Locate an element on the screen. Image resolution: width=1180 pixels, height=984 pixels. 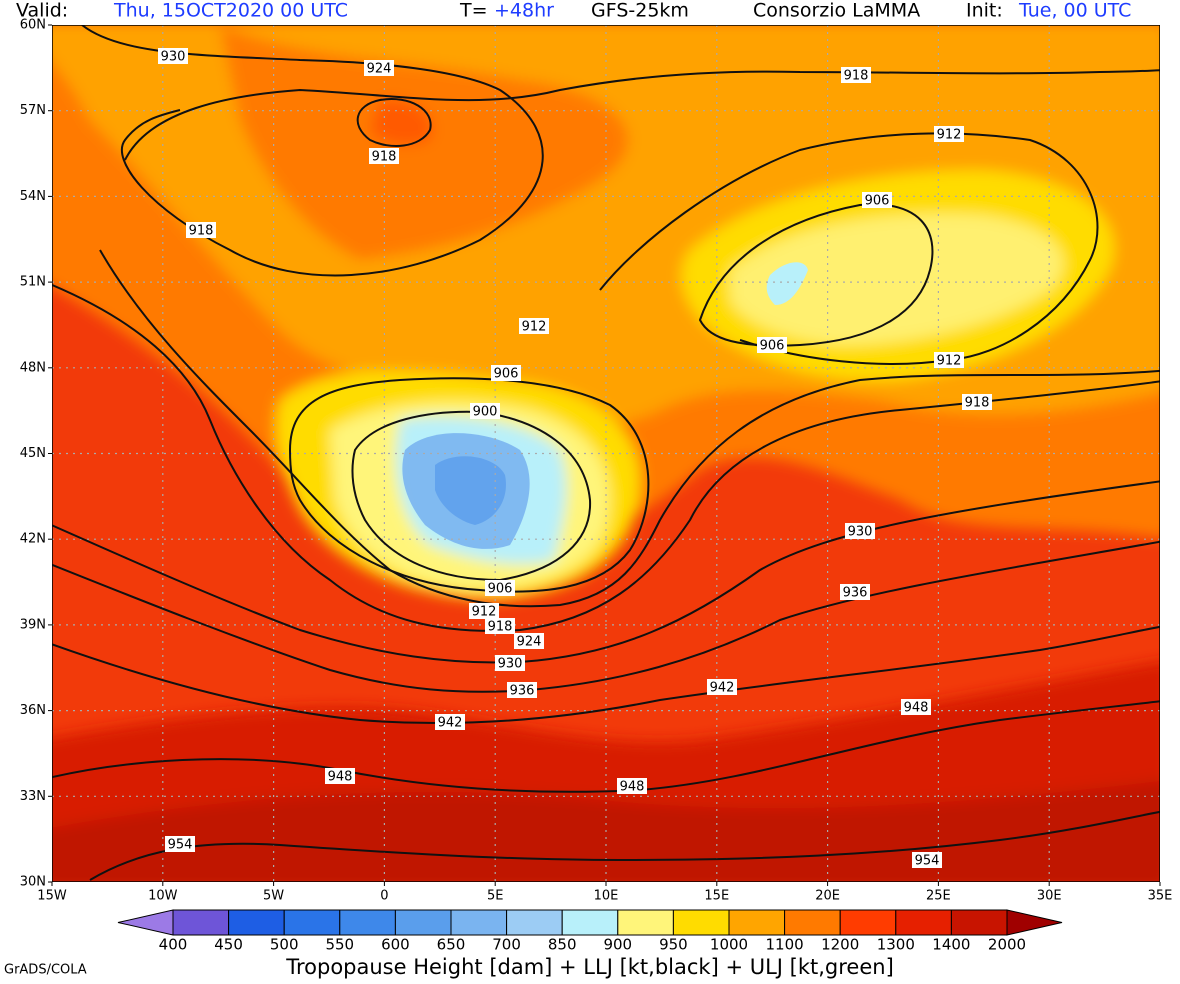
colorbar-label: 500 is located at coordinates (284, 945).